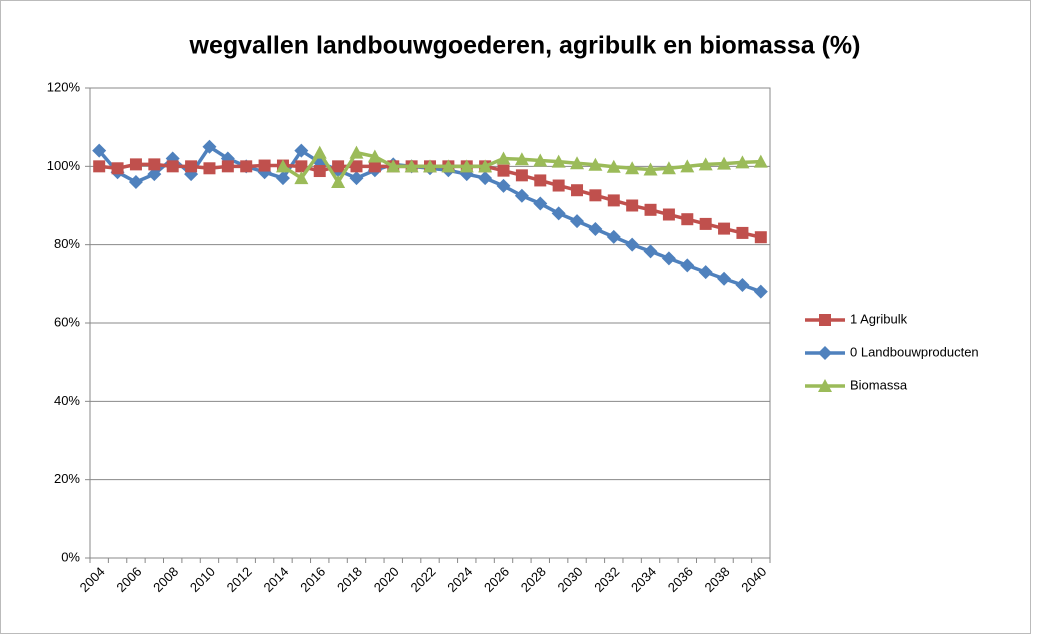 The height and width of the screenshot is (640, 1037). What do you see at coordinates (67, 243) in the screenshot?
I see `y-tick-label: 80%` at bounding box center [67, 243].